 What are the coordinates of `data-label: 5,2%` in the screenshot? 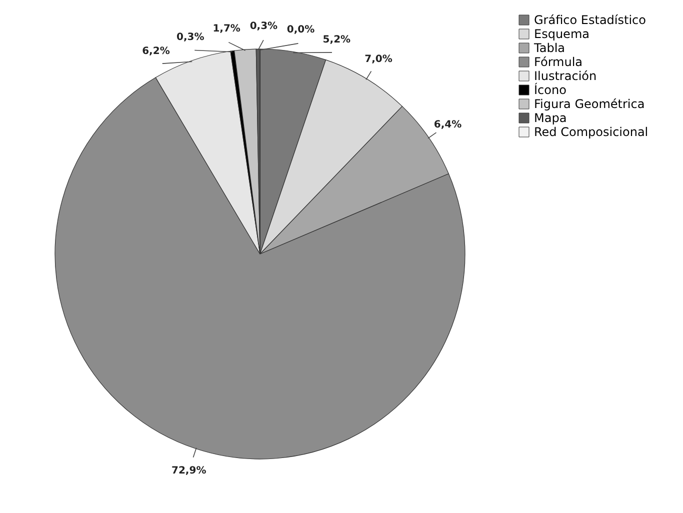 It's located at (336, 40).